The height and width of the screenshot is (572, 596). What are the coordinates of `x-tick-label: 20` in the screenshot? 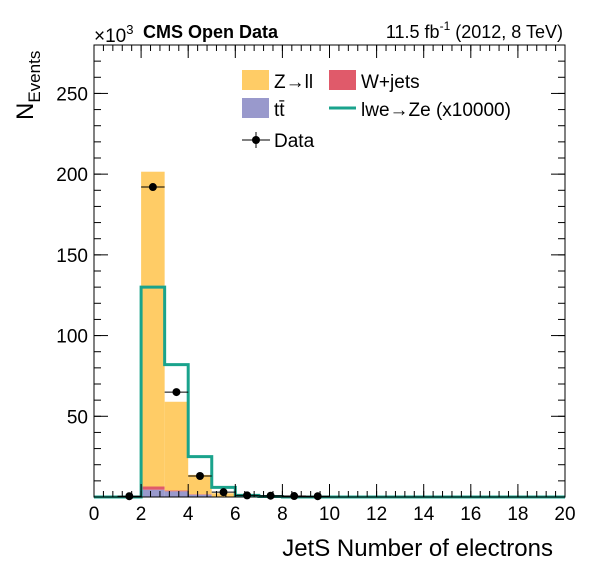 It's located at (564, 514).